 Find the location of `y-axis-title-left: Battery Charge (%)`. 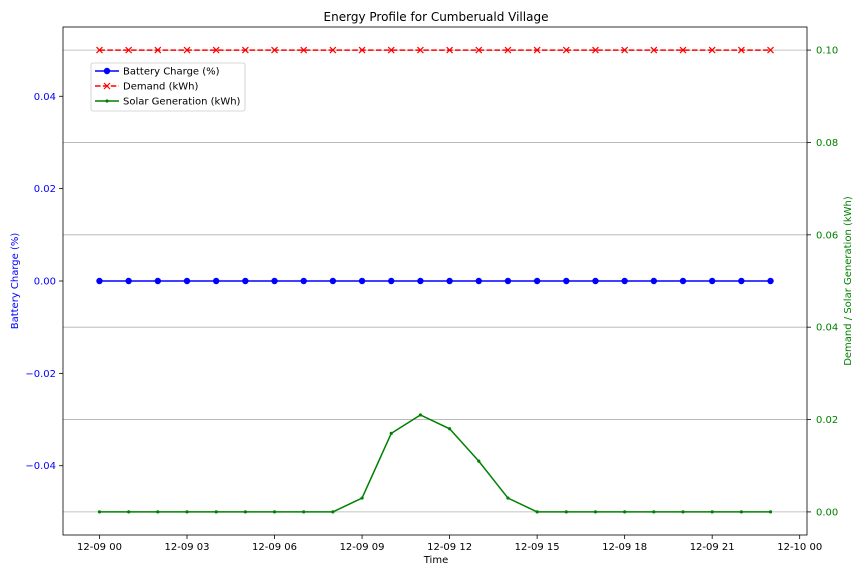

y-axis-title-left: Battery Charge (%) is located at coordinates (15, 281).